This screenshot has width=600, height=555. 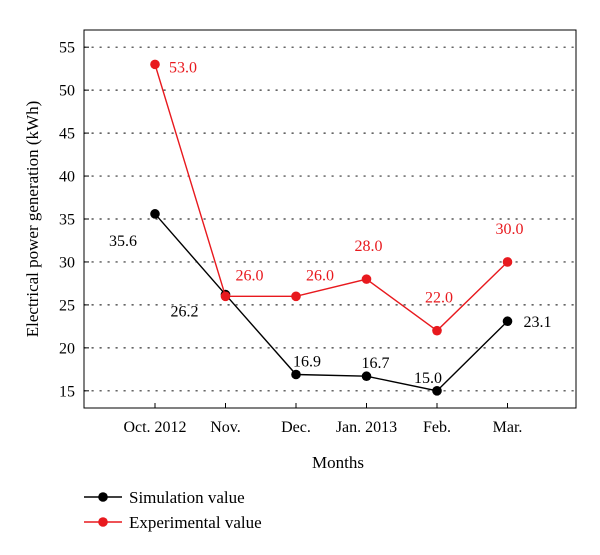 I want to click on legend: Simulation value Experimental value, so click(x=173, y=510).